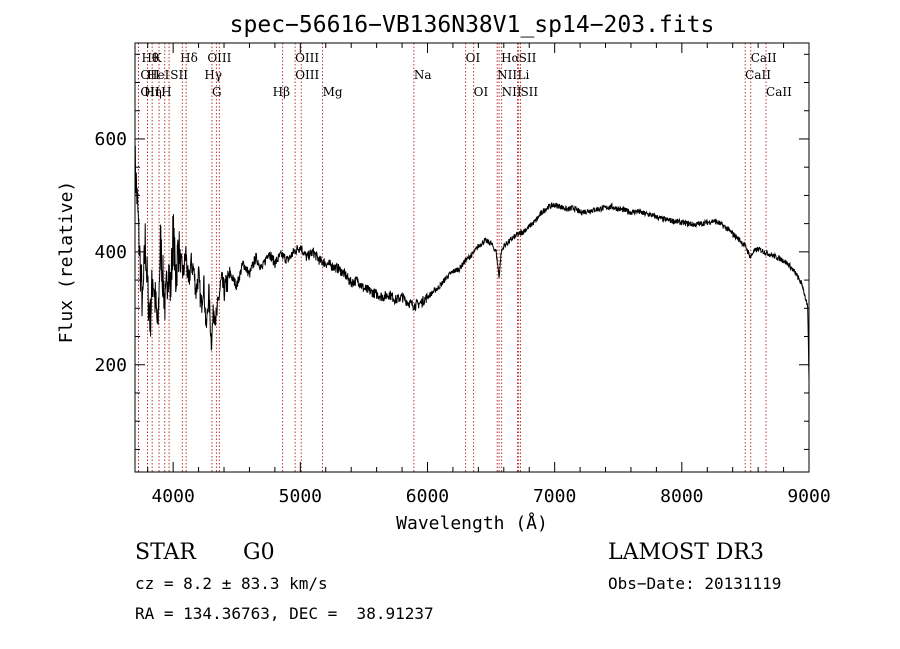 The width and height of the screenshot is (900, 649). What do you see at coordinates (217, 92) in the screenshot?
I see `line-marker-label-21: G` at bounding box center [217, 92].